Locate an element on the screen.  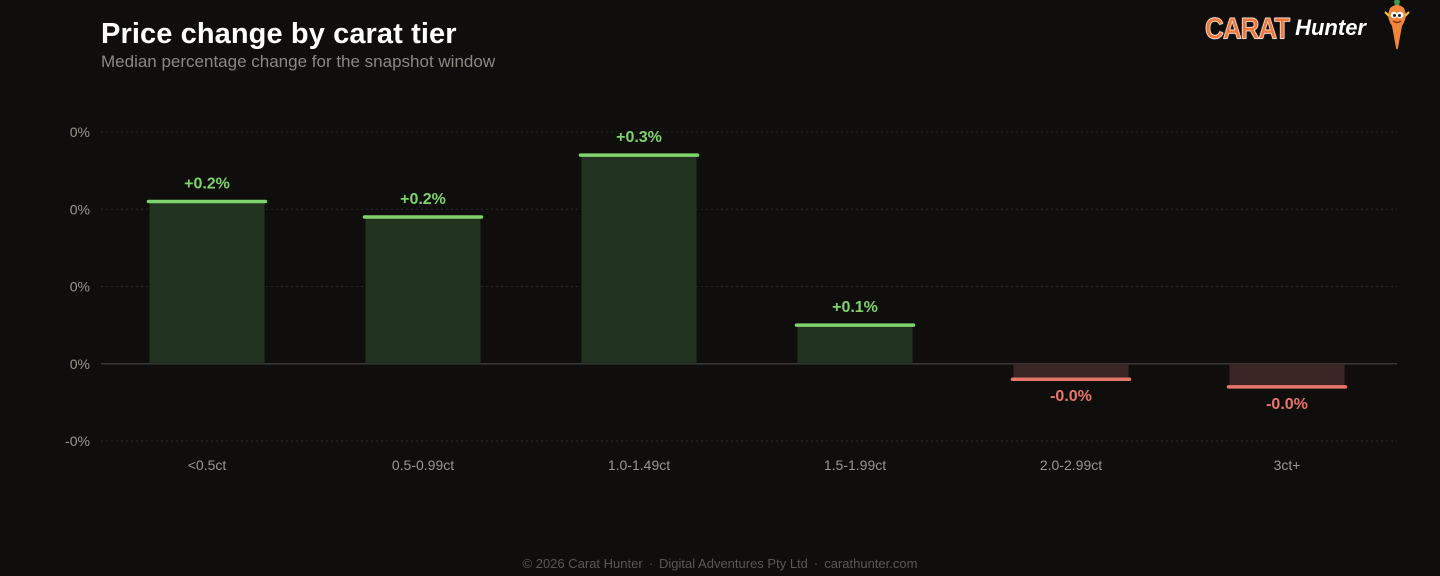
x-tick-label: 3ct+ is located at coordinates (1287, 465).